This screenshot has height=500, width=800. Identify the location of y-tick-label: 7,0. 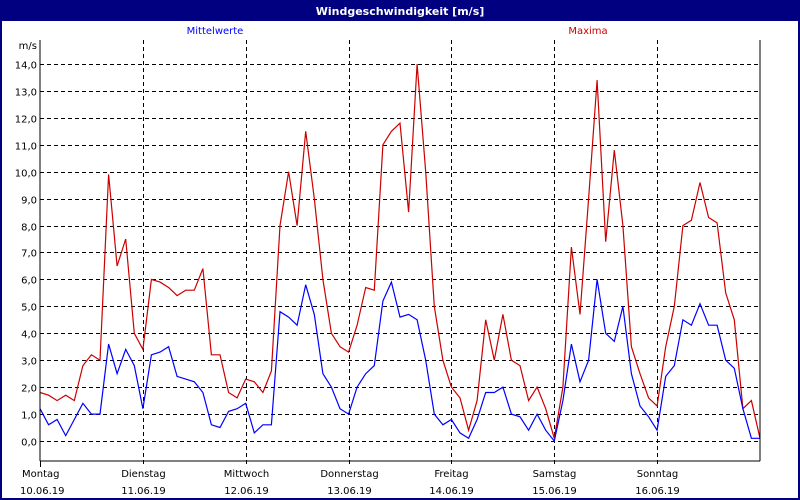
(29, 254).